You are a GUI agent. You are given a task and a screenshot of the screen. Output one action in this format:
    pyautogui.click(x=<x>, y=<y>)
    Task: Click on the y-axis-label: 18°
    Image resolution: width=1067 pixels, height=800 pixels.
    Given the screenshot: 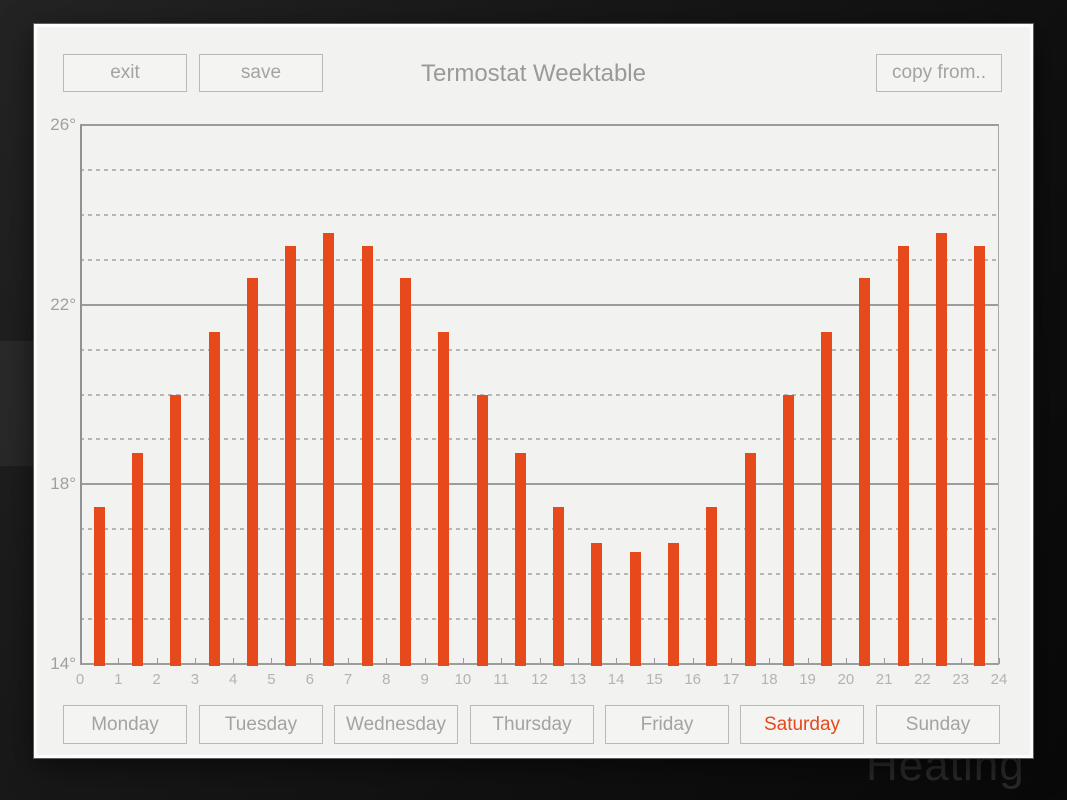 What is the action you would take?
    pyautogui.click(x=63, y=484)
    